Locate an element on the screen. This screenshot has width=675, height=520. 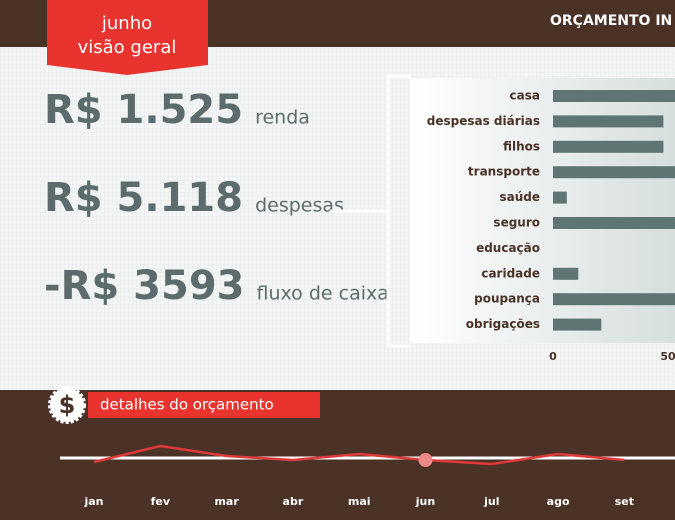
month-label: jan is located at coordinates (93, 501).